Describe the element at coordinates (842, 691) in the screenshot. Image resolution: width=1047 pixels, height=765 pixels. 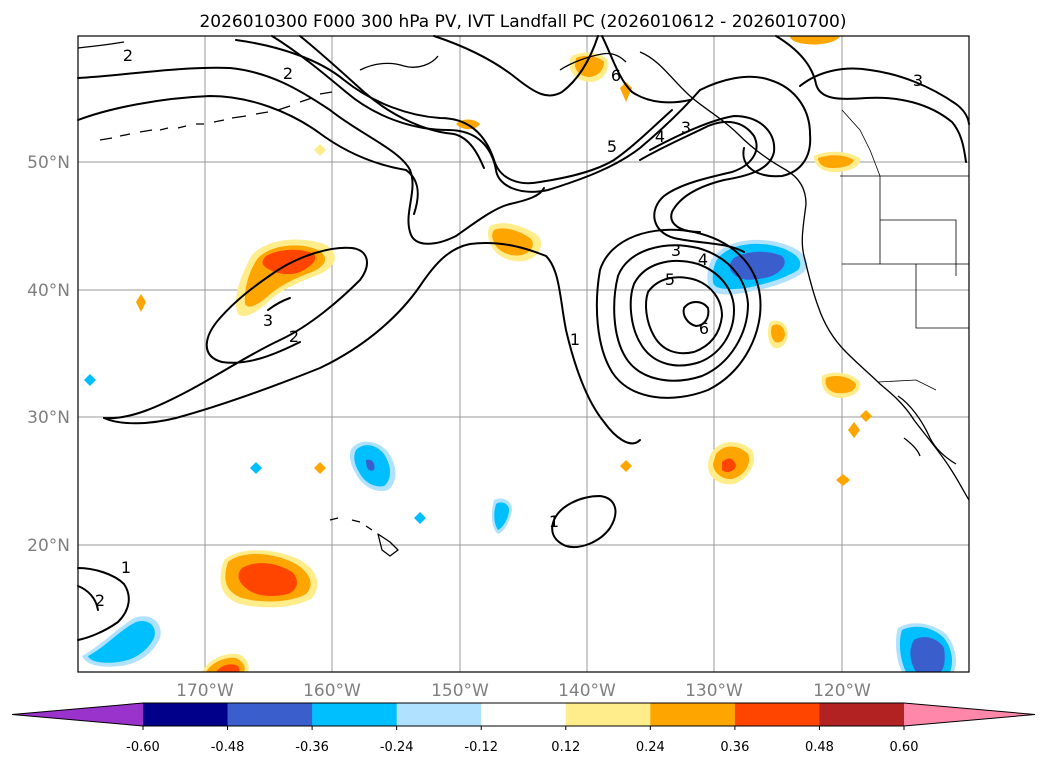
I see `lon-label: 120°W` at that location.